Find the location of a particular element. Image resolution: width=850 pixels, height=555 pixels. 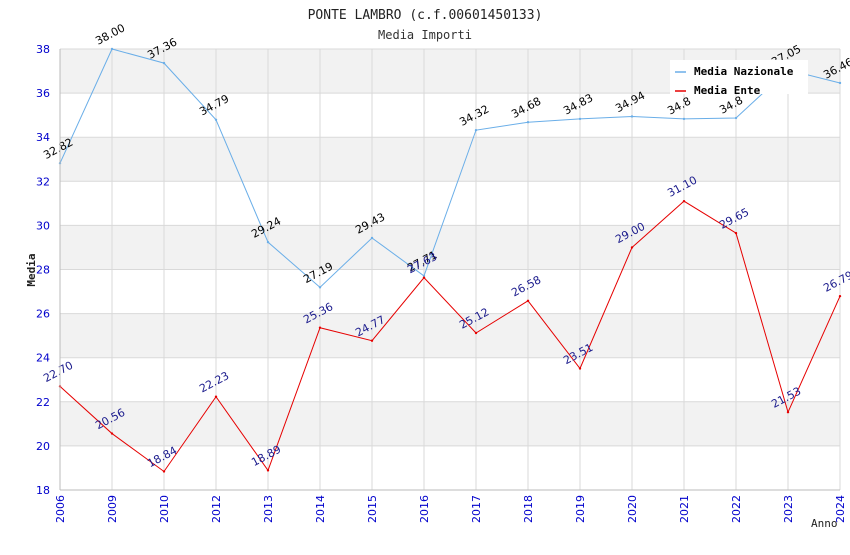

x-tick-label: 2009 is located at coordinates (112, 509).